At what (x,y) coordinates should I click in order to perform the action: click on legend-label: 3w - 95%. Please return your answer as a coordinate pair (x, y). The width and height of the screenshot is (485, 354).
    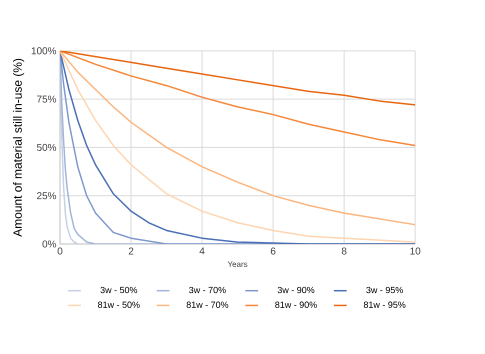
    Looking at the image, I should click on (384, 290).